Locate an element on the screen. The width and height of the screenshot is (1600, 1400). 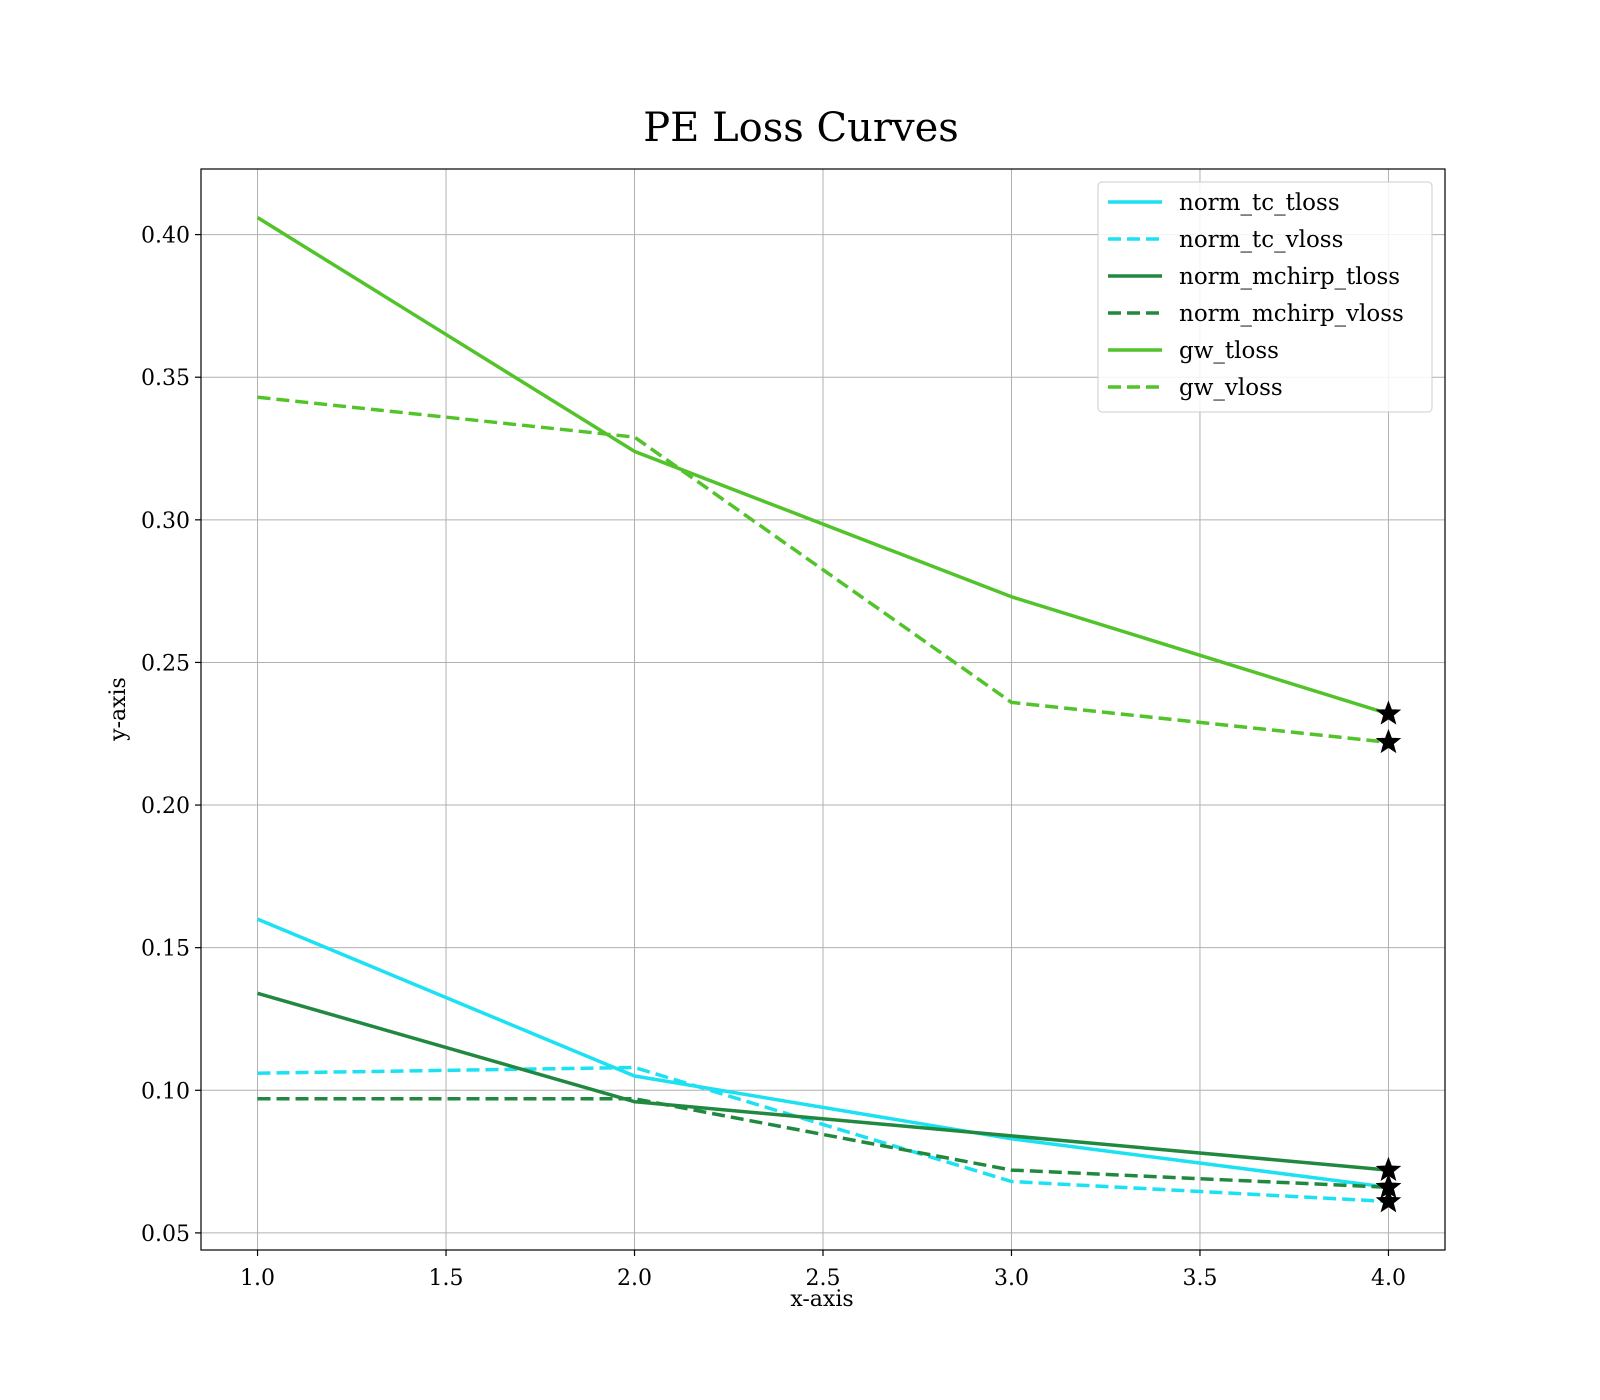
x-tick-label: 4.0 is located at coordinates (1388, 1278).